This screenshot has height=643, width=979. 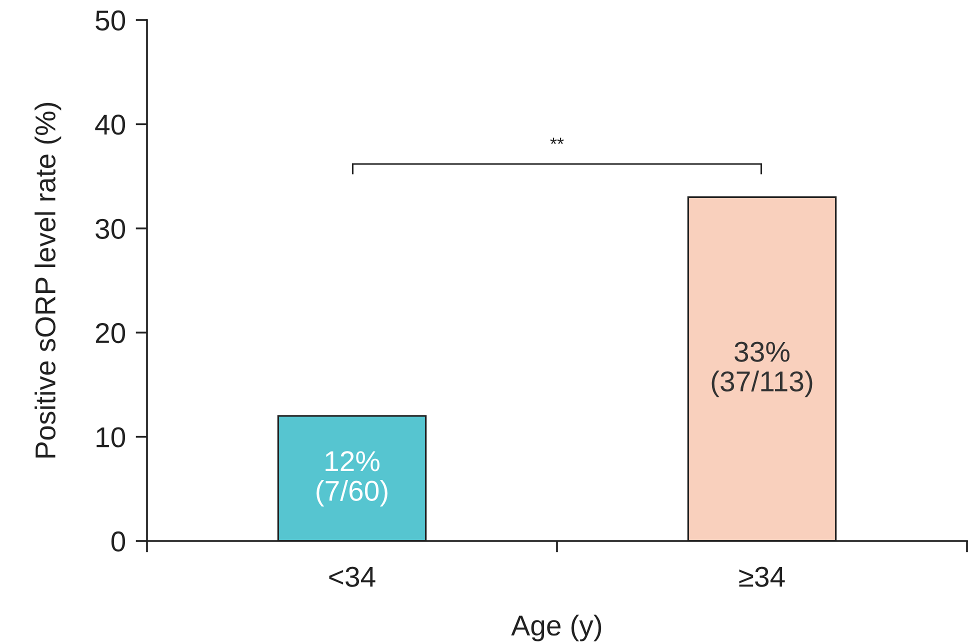 I want to click on y-tick-label: 40, so click(x=110, y=124).